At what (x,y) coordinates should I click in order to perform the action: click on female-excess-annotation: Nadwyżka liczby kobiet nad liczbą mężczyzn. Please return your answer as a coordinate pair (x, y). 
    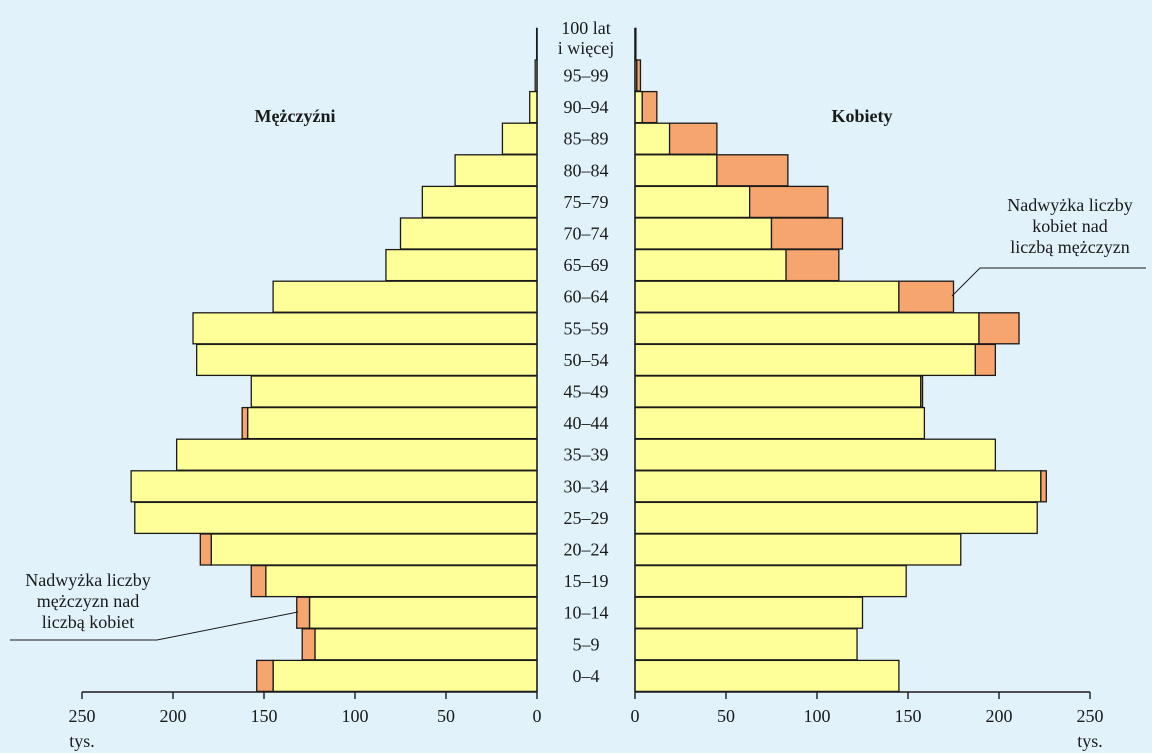
    Looking at the image, I should click on (1048, 246).